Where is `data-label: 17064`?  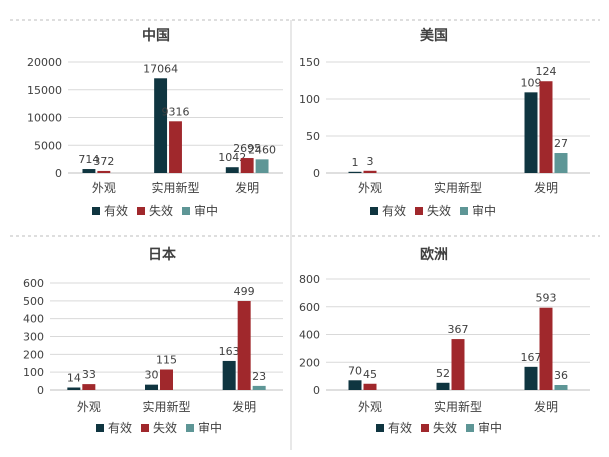
data-label: 17064 is located at coordinates (160, 68).